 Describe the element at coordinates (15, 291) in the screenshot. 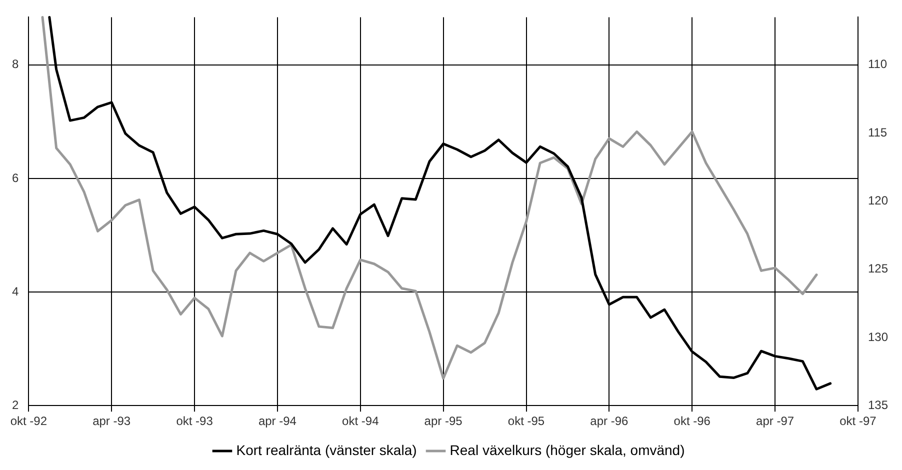

I see `y-tick-label: 4` at that location.